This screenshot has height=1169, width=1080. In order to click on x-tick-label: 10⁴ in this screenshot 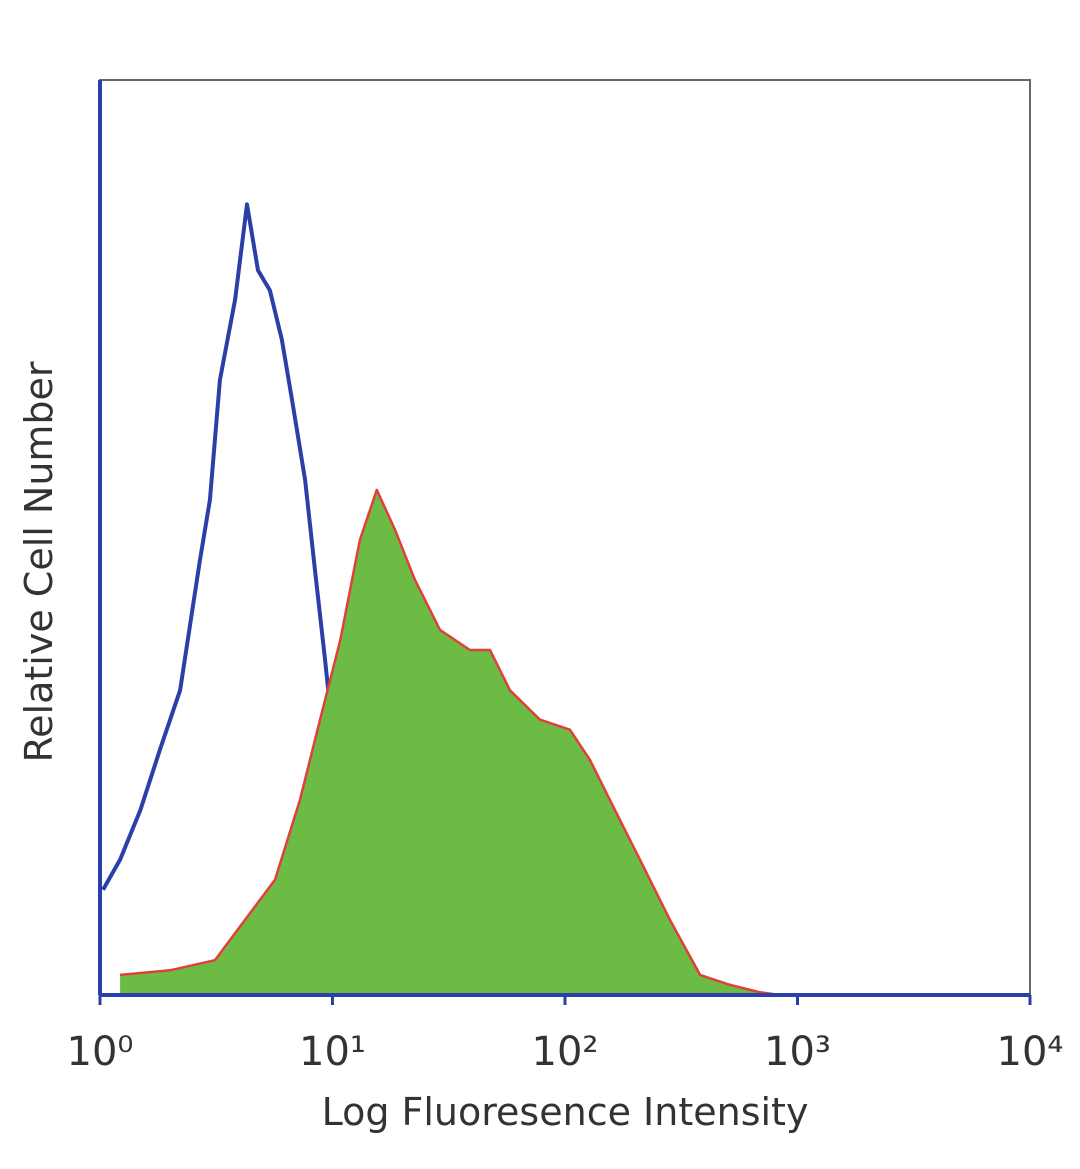, I will do `click(1030, 1052)`.